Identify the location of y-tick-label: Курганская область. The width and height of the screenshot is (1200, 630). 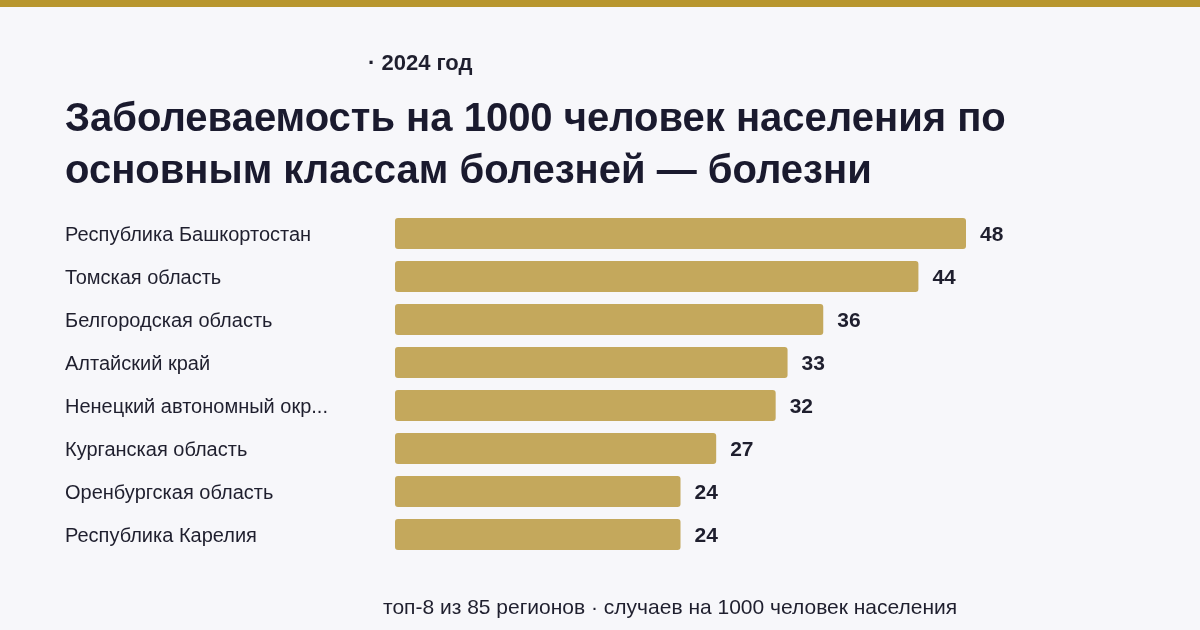
(156, 448).